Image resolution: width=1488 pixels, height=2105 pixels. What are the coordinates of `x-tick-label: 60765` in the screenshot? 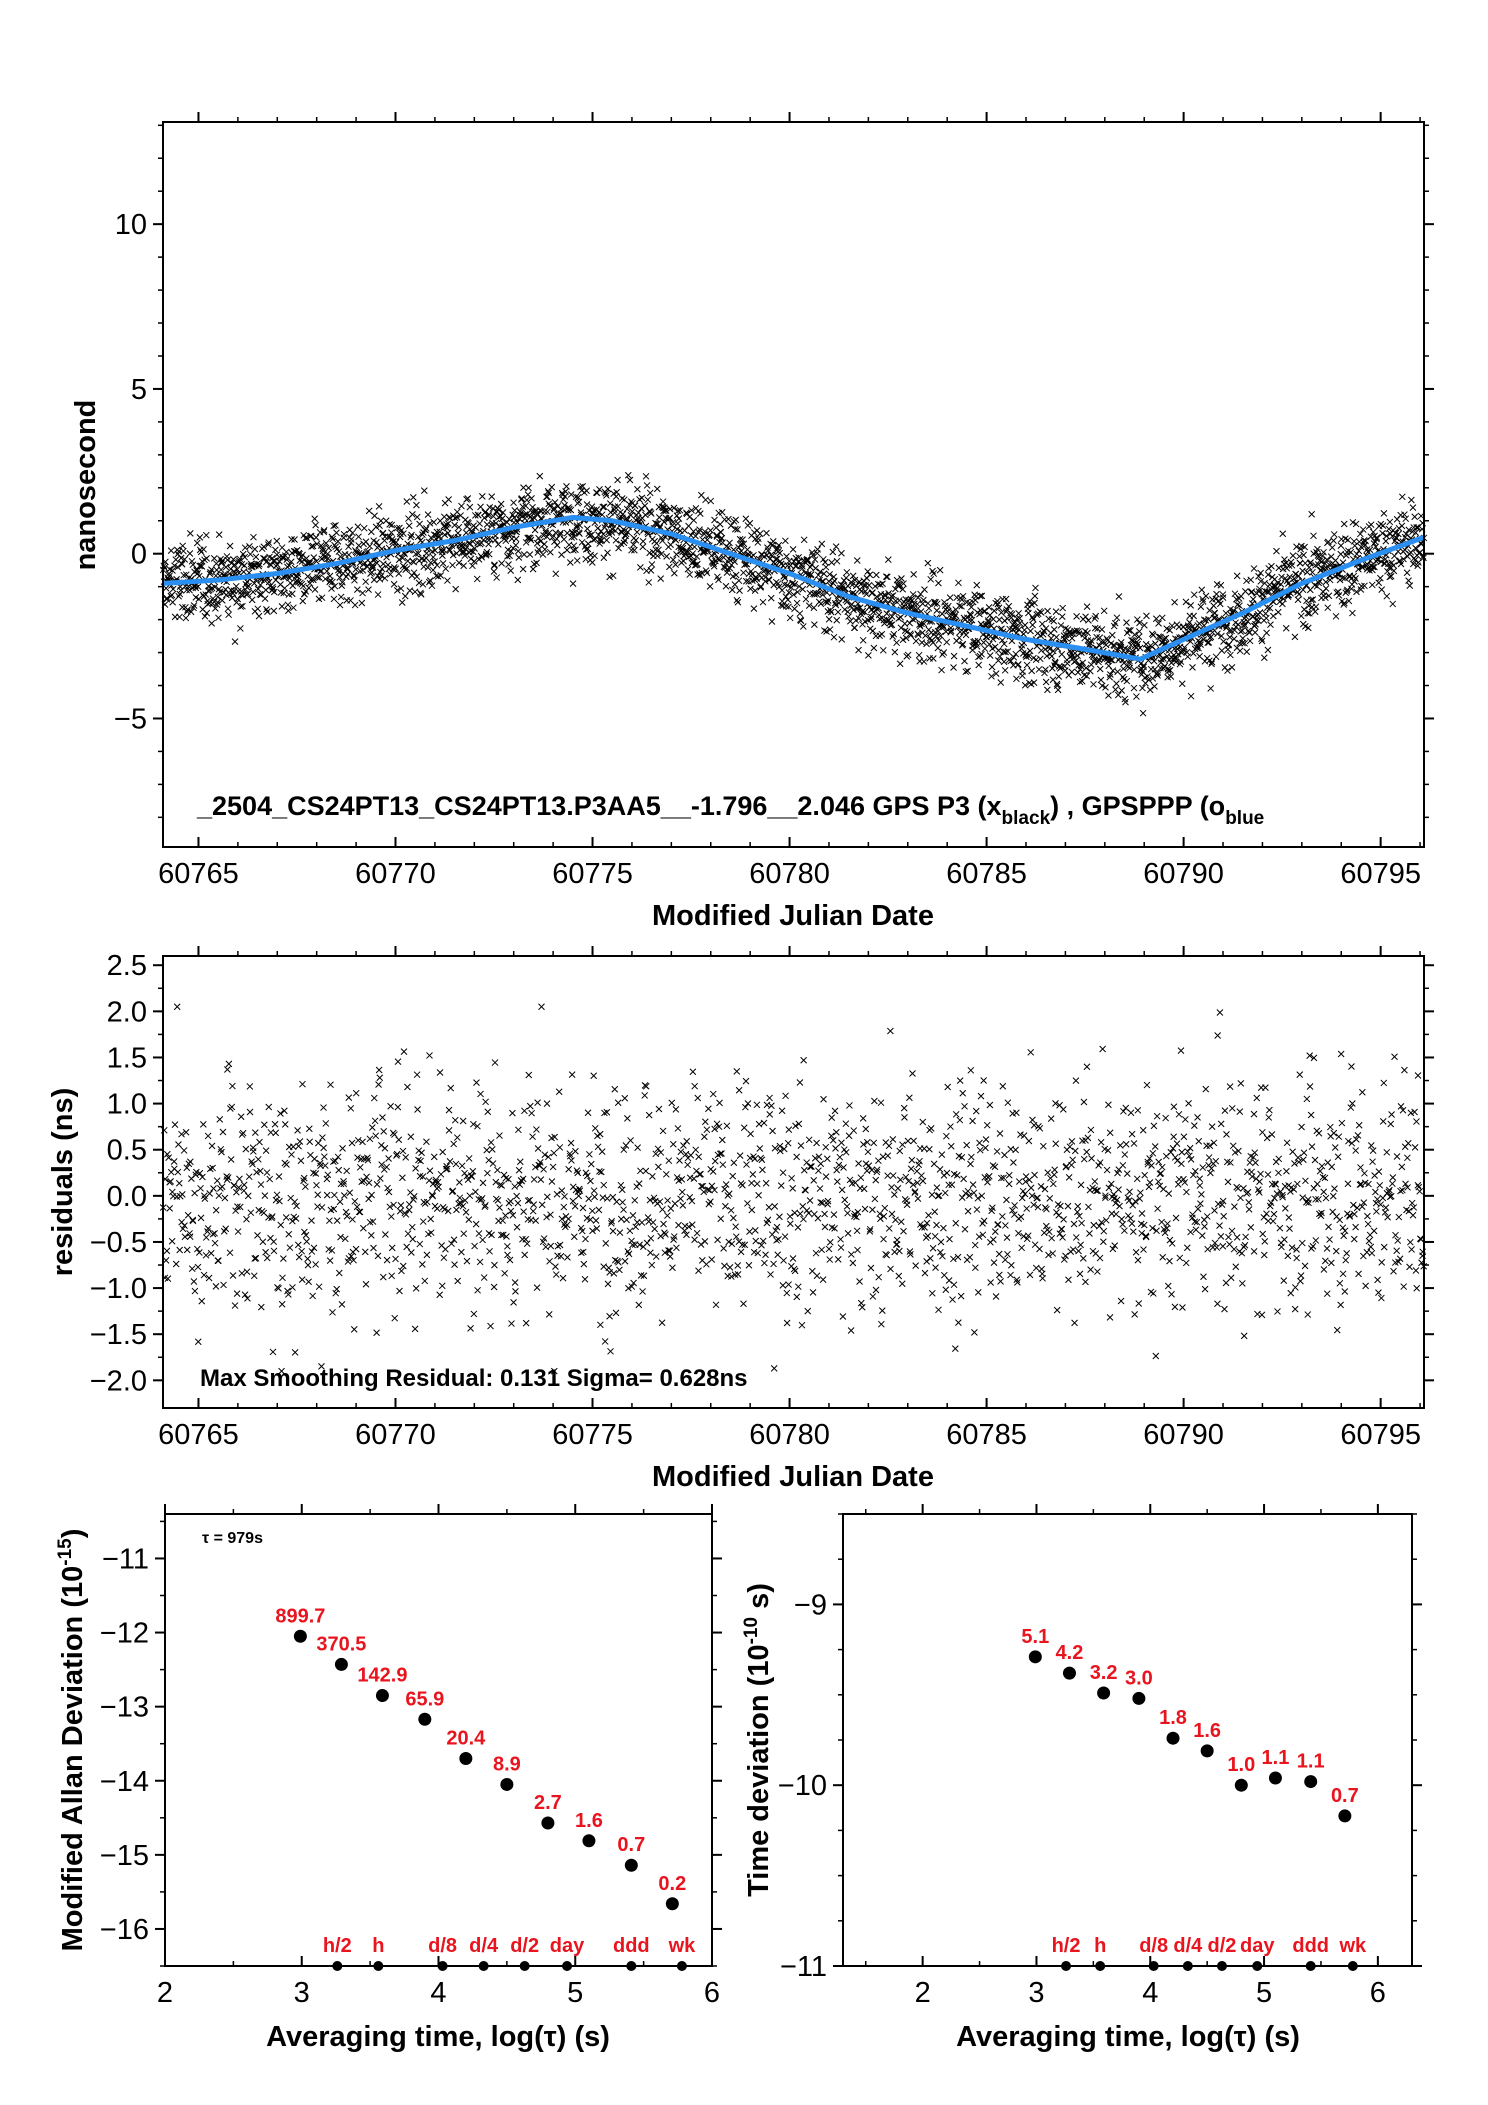 It's located at (198, 1435).